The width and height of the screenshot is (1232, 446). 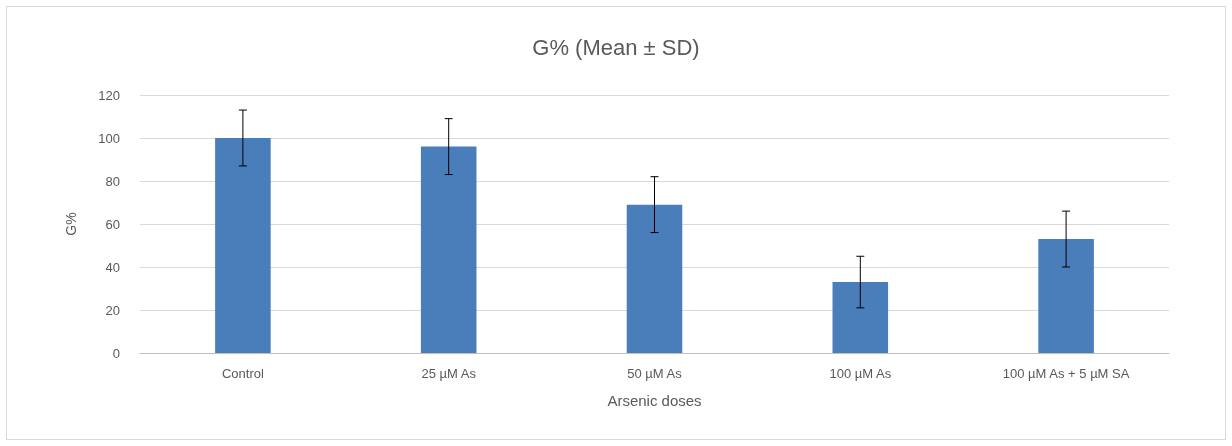 I want to click on y-axis-title: G%, so click(x=71, y=224).